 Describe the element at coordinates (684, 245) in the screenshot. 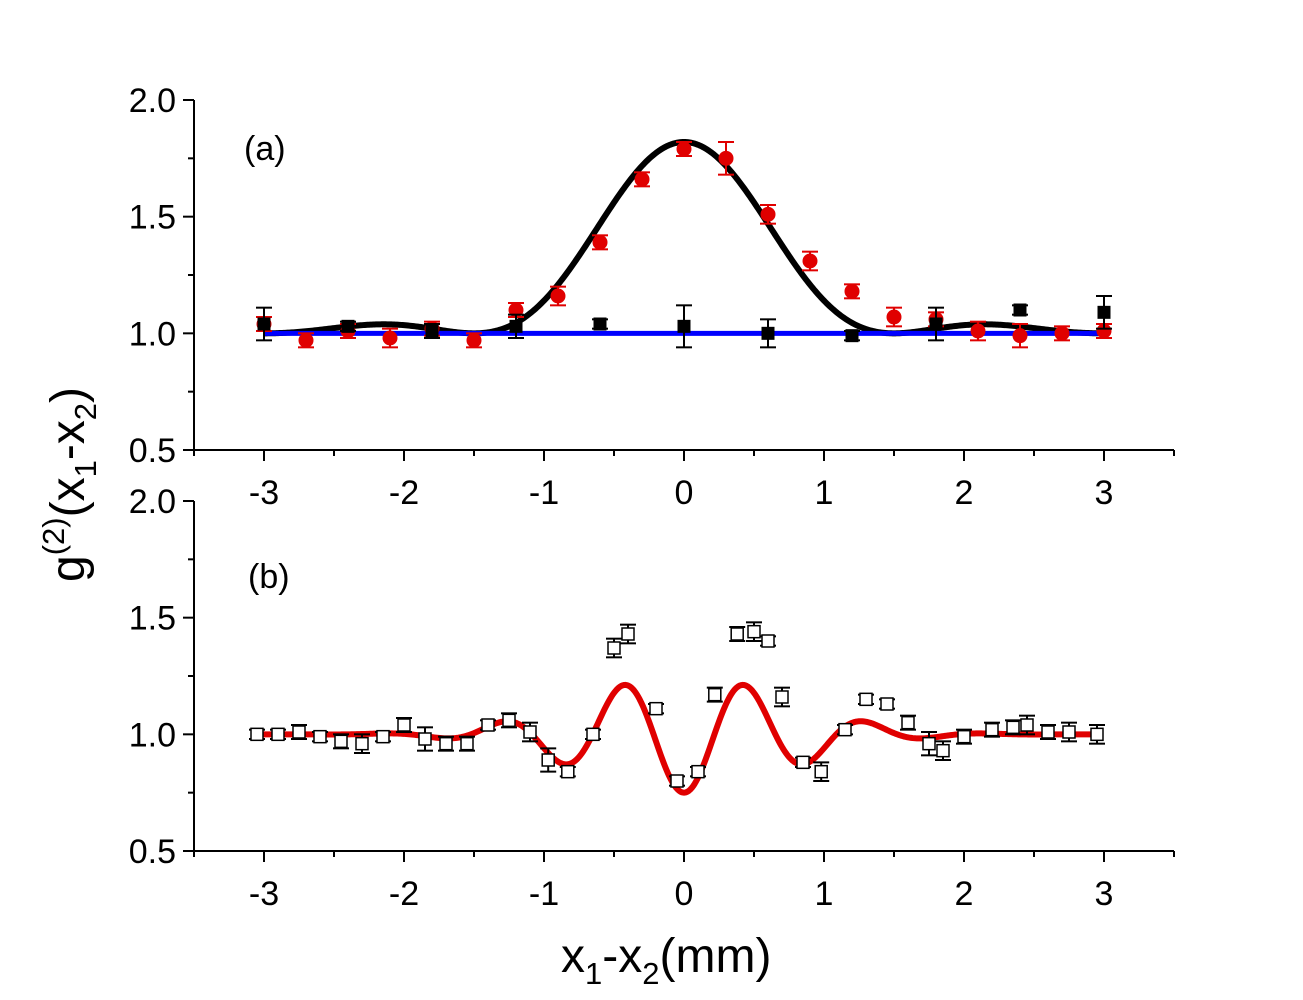

I see `panel-a-marks` at that location.